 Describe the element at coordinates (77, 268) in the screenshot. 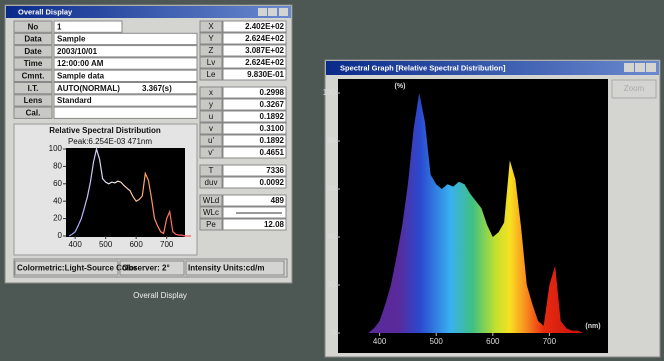

I see `status-text: Colormetric:Light-Source Color` at that location.